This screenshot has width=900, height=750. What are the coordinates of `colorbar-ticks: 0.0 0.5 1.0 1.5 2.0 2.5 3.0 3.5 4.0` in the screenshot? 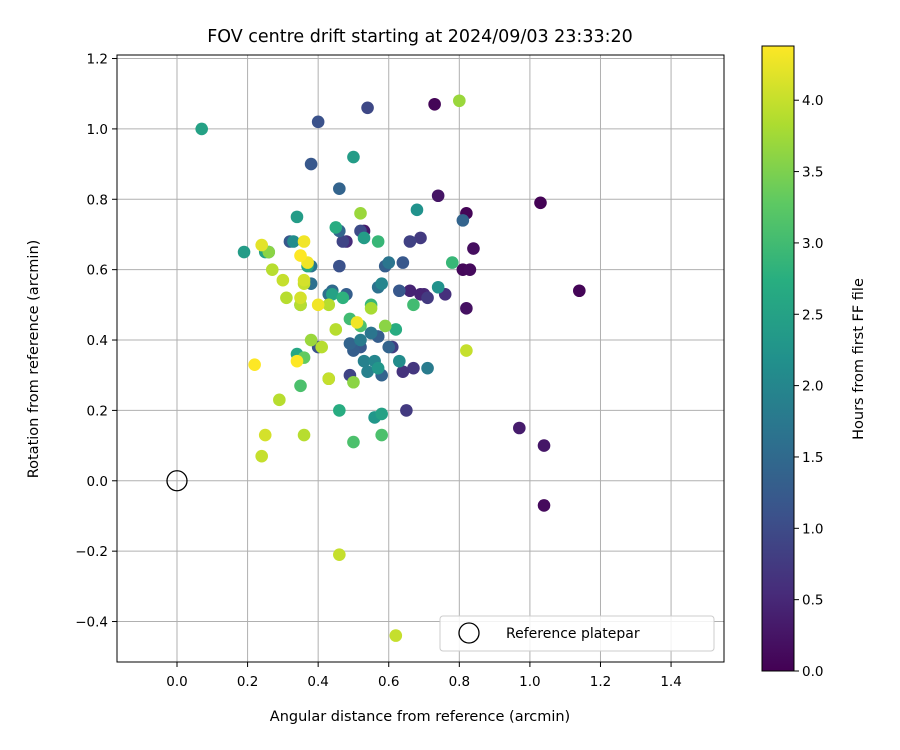 It's located at (808, 386).